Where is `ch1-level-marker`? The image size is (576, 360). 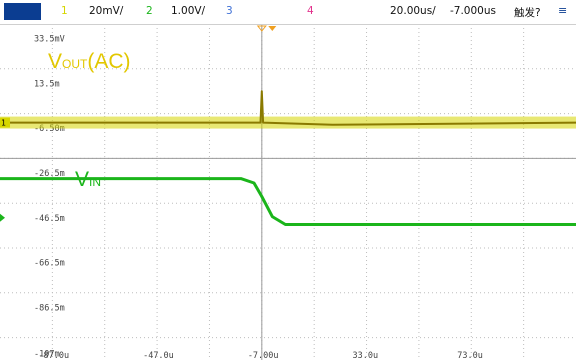
ch1-level-marker is located at coordinates (5, 122).